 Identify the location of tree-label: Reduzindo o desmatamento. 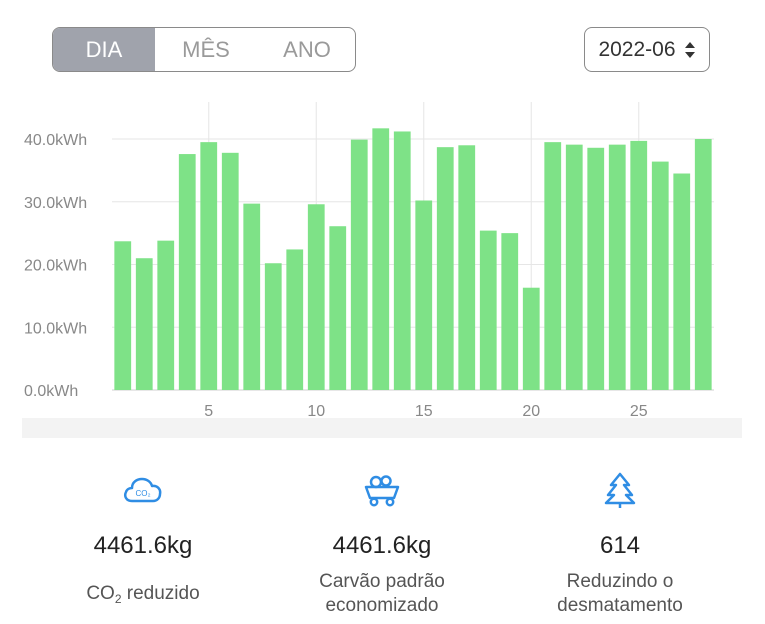
(620, 593).